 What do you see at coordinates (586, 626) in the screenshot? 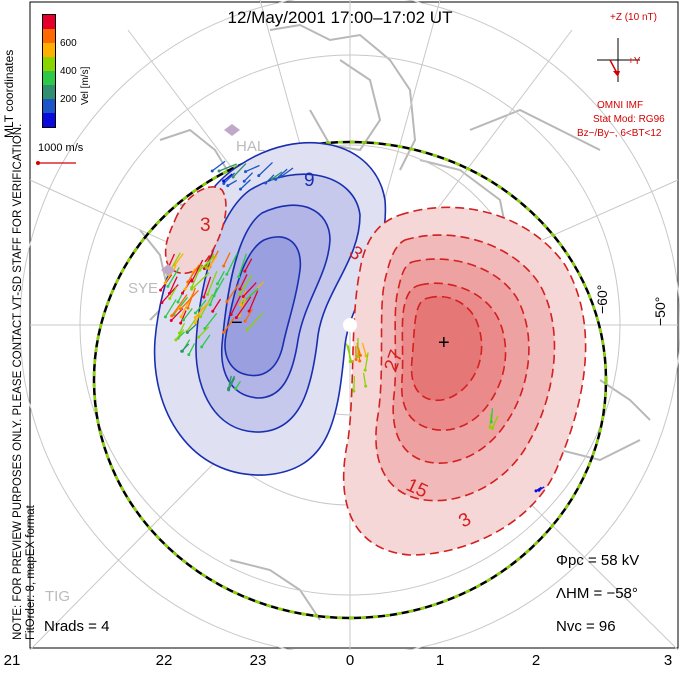
I see `stat-n-vc: Nvc = 96` at bounding box center [586, 626].